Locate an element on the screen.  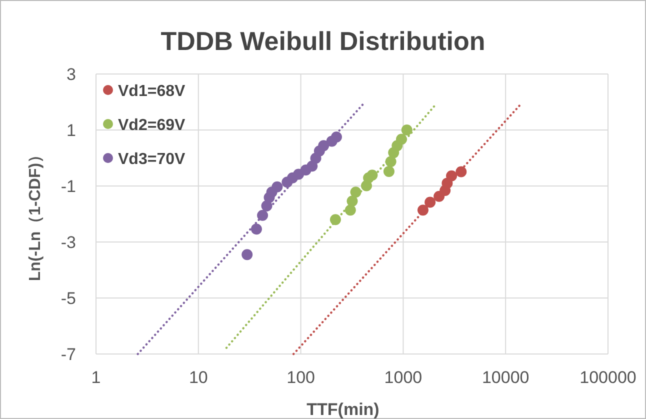
y-tick-label: 1 is located at coordinates (71, 130).